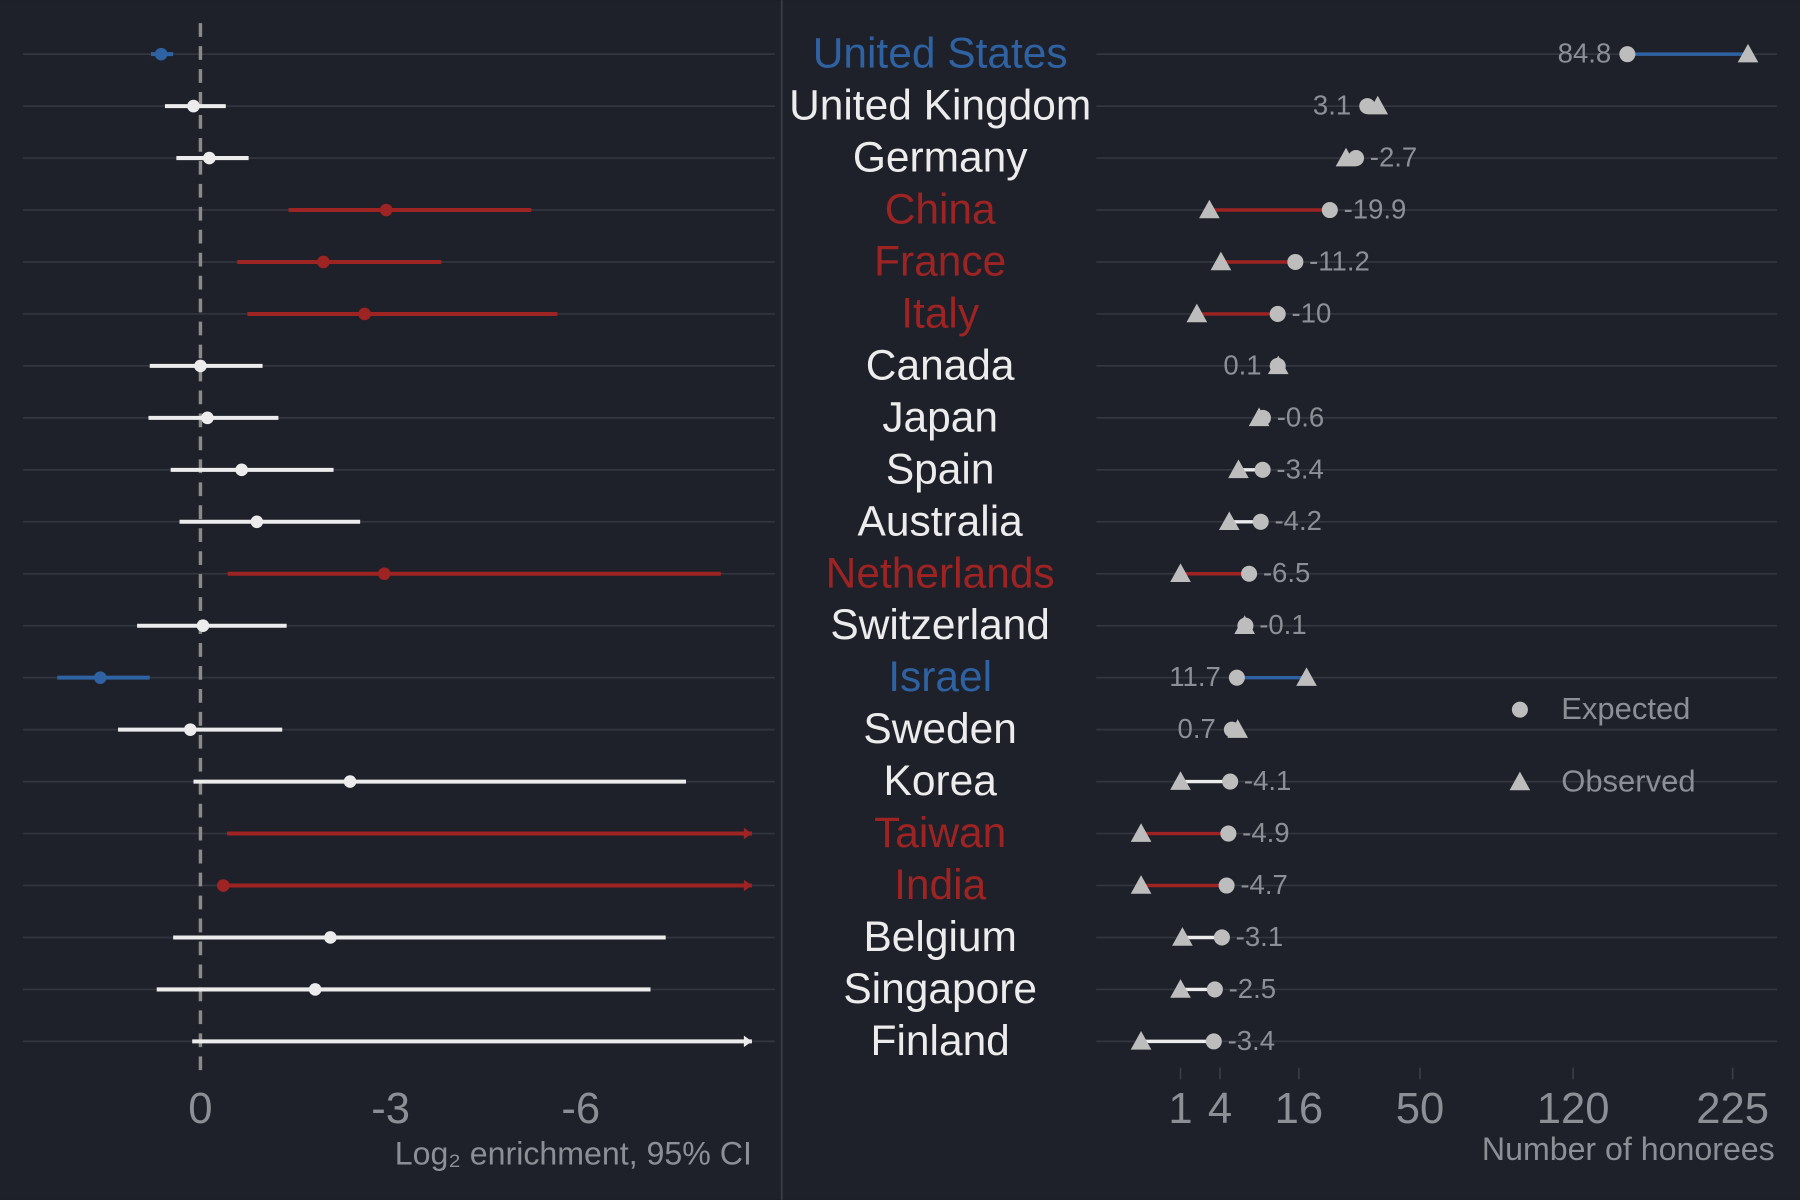 The height and width of the screenshot is (1200, 1800). Describe the element at coordinates (1393, 156) in the screenshot. I see `difference-label: -2.7` at that location.